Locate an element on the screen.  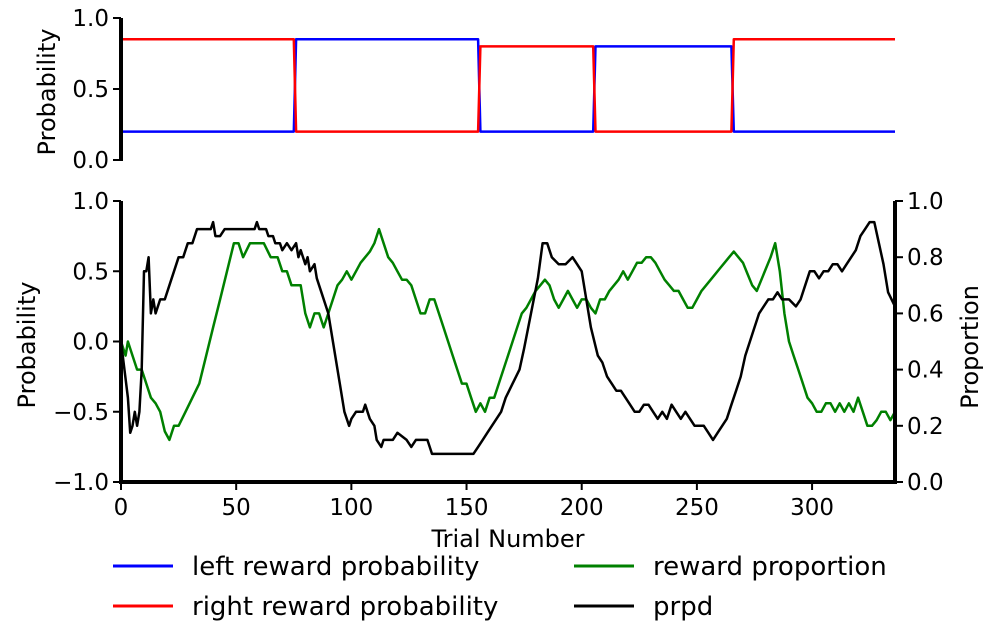
x-axis-title: Trial Number is located at coordinates (507, 539).